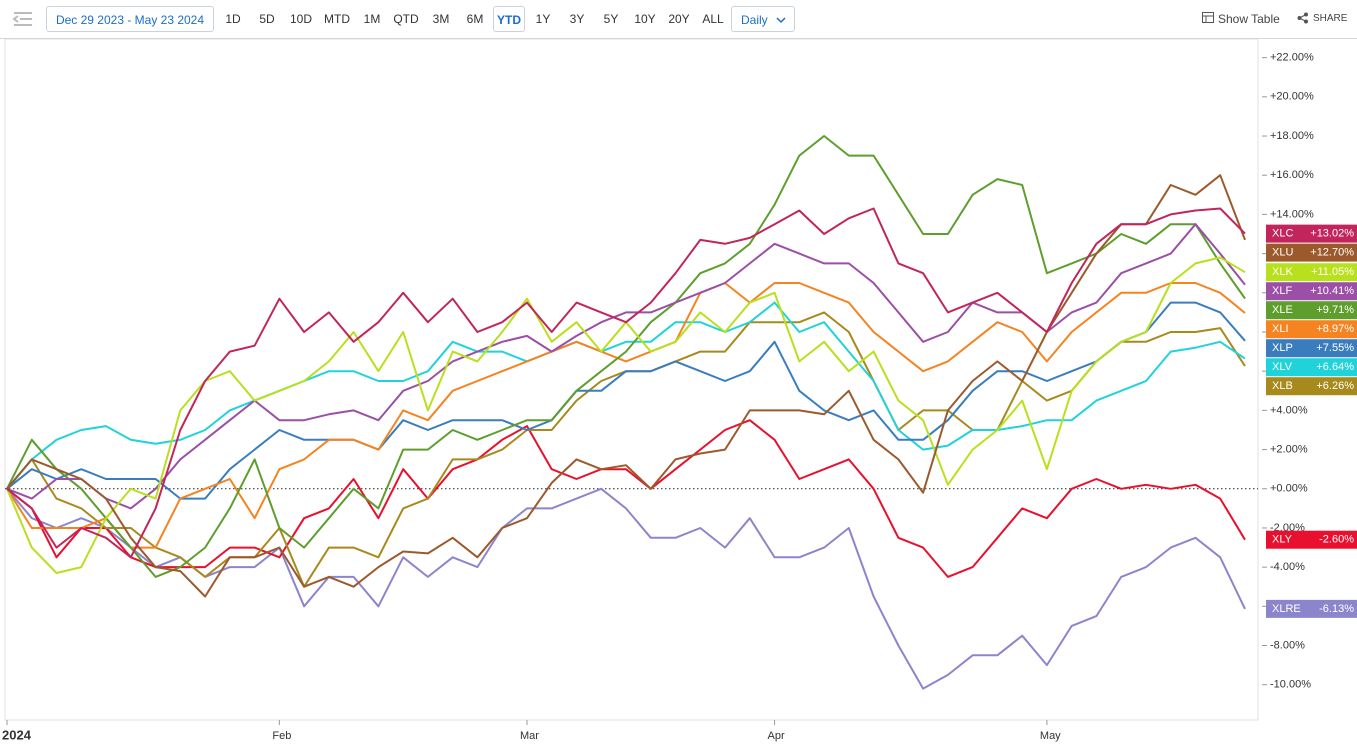 The height and width of the screenshot is (751, 1357). Describe the element at coordinates (233, 19) in the screenshot. I see `range-button: 1D` at that location.